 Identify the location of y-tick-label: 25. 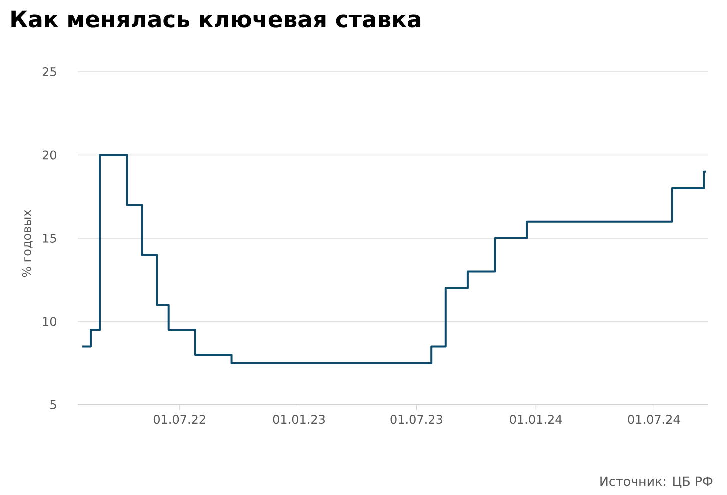
(49, 72).